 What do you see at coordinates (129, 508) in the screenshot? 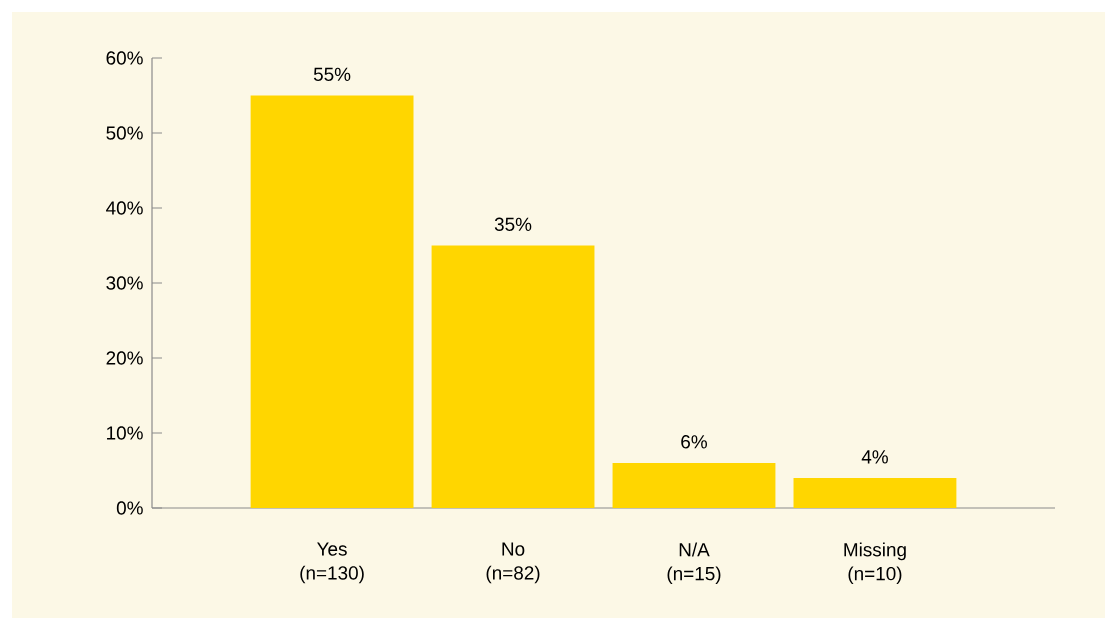
I see `y-tick-label: 0%` at bounding box center [129, 508].